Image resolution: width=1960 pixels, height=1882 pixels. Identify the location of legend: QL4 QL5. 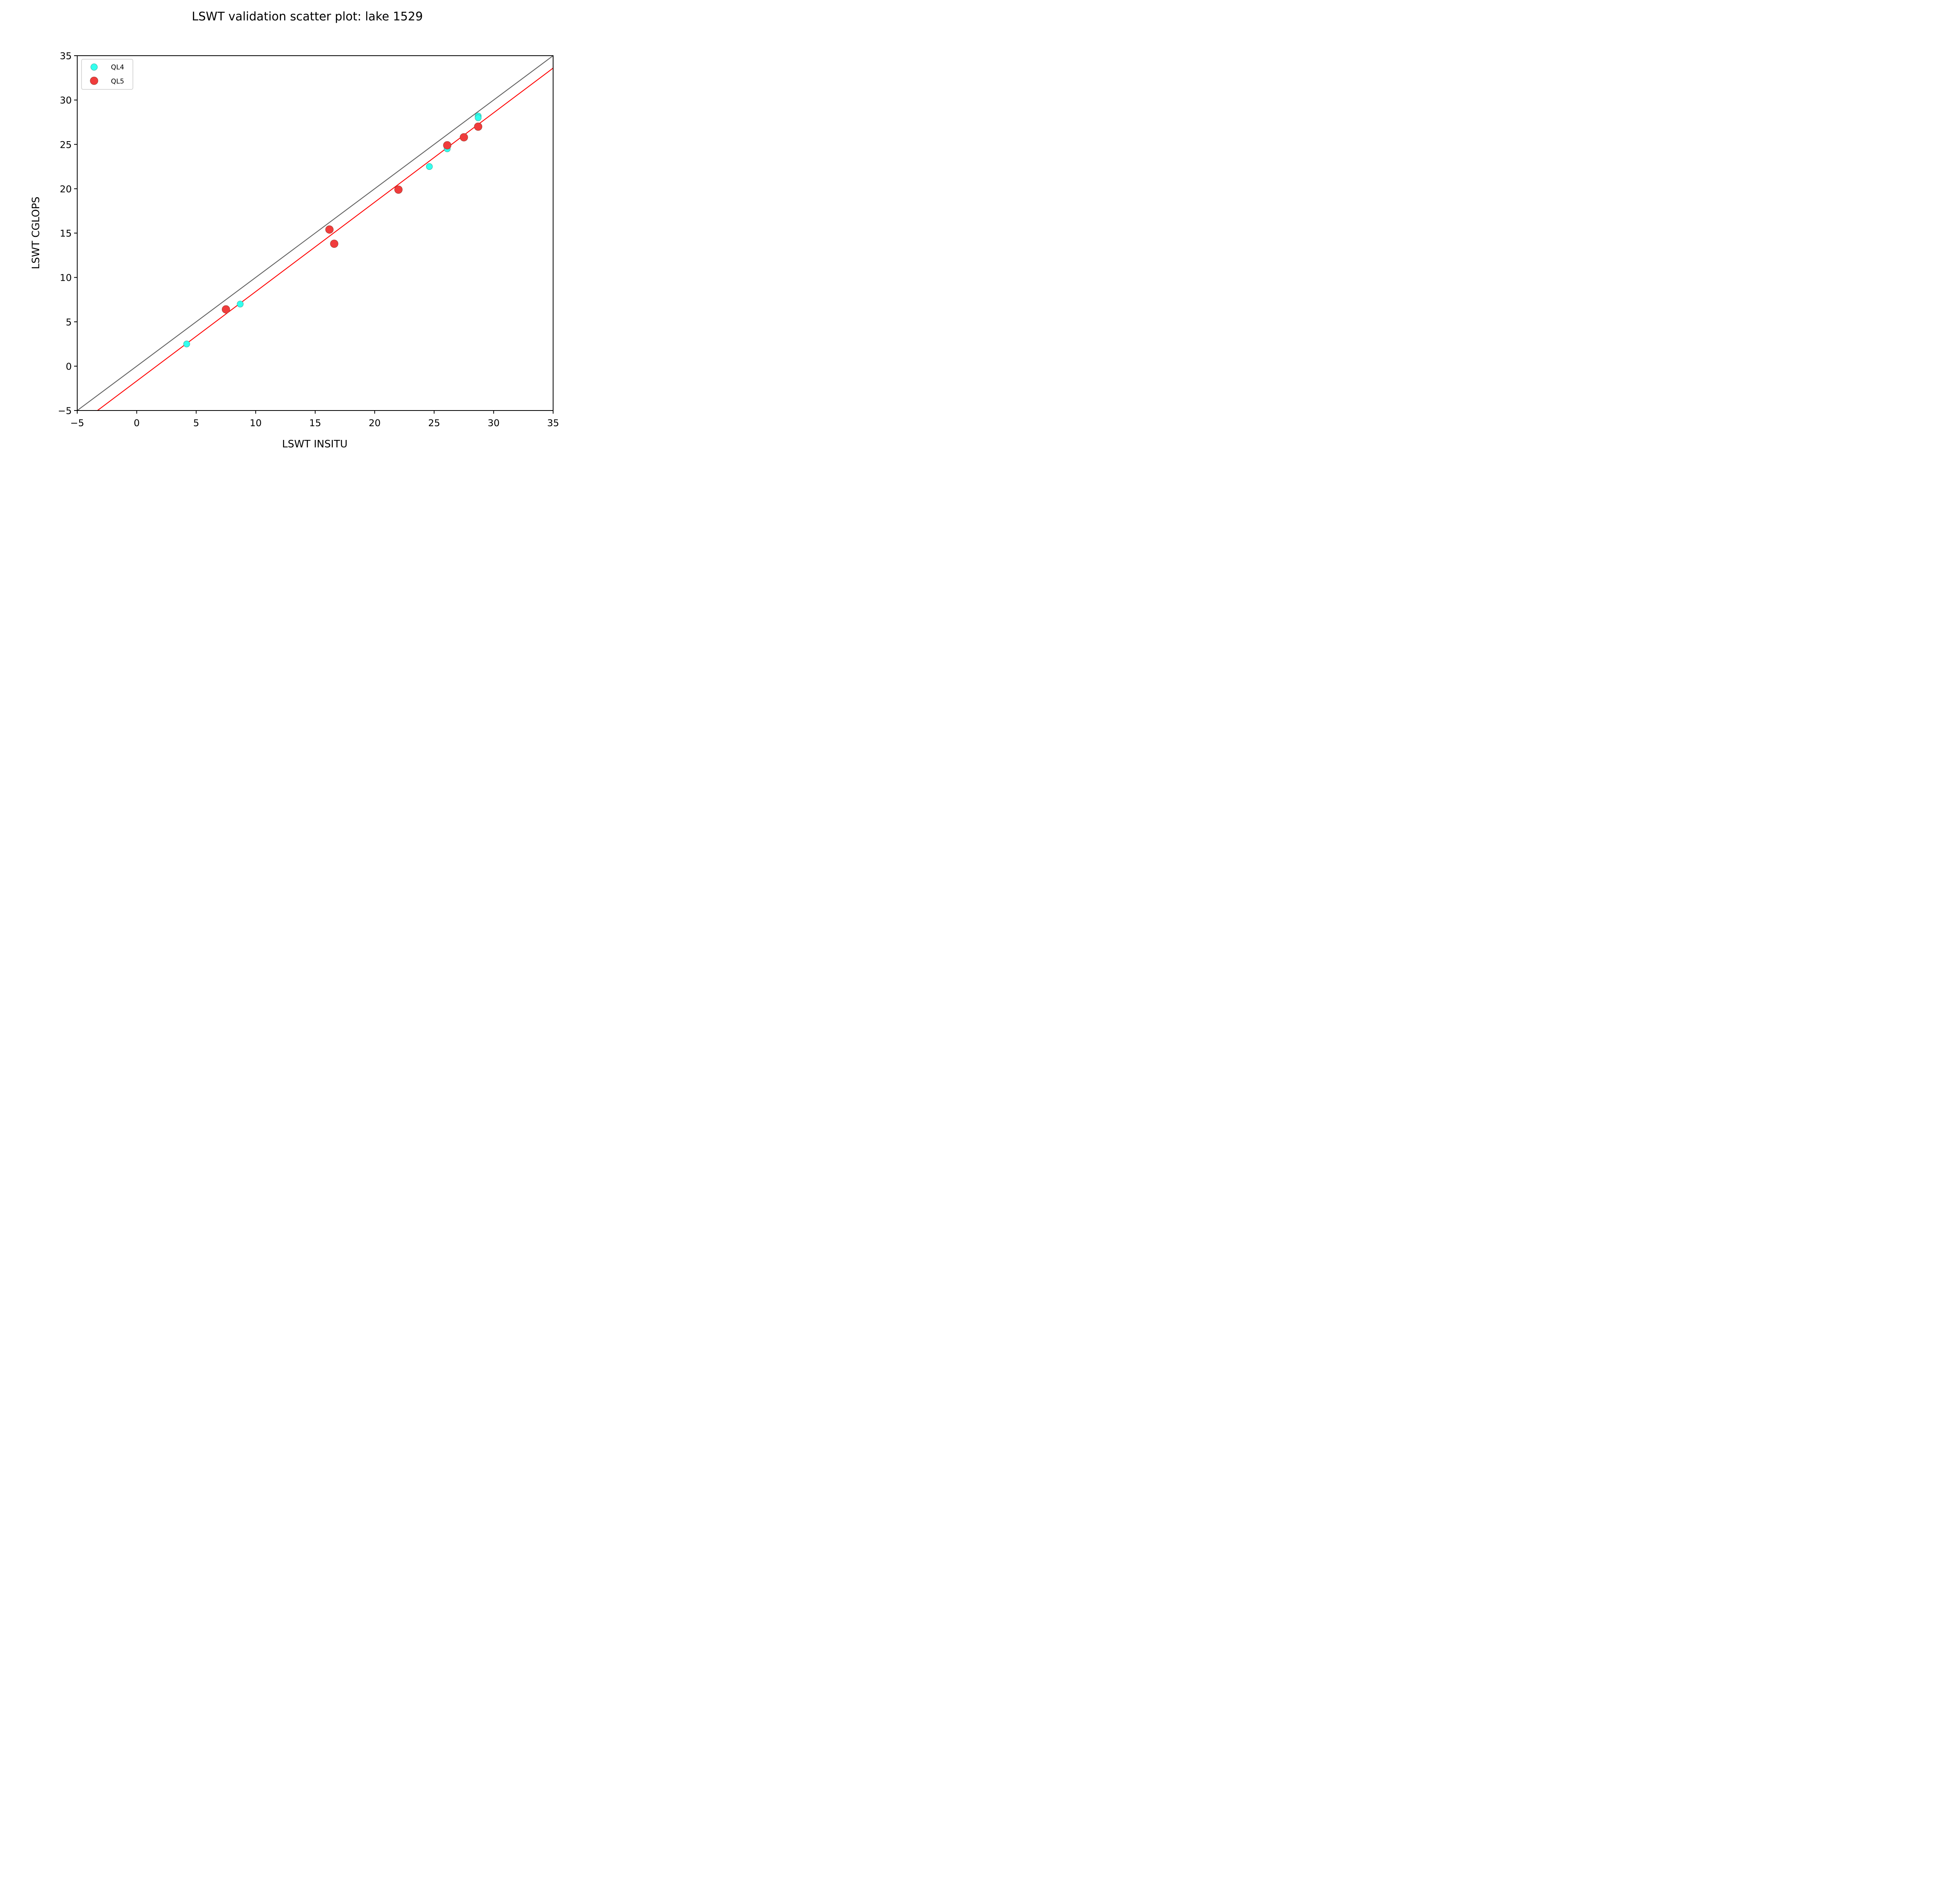
(107, 74).